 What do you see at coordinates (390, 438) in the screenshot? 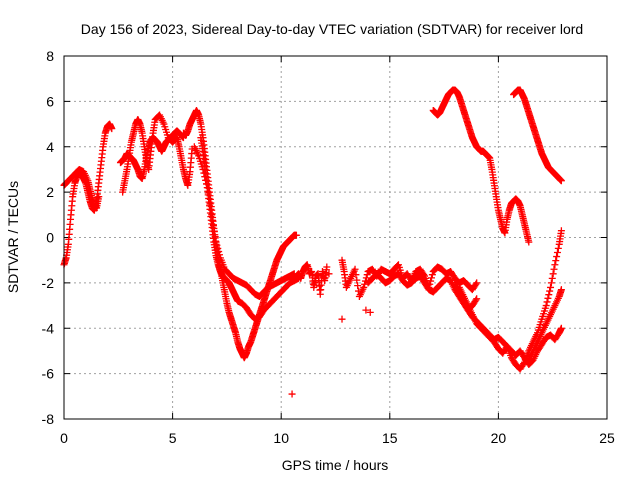
I see `x-tick-label: 15` at bounding box center [390, 438].